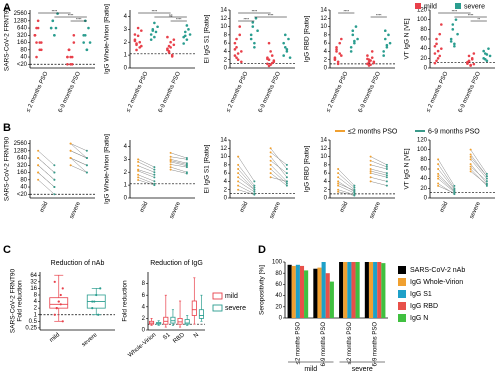 The image size is (500, 378). Describe the element at coordinates (307, 169) in the screenshot. I see `y-axis-label: IgG RBD [Ratio]` at that location.